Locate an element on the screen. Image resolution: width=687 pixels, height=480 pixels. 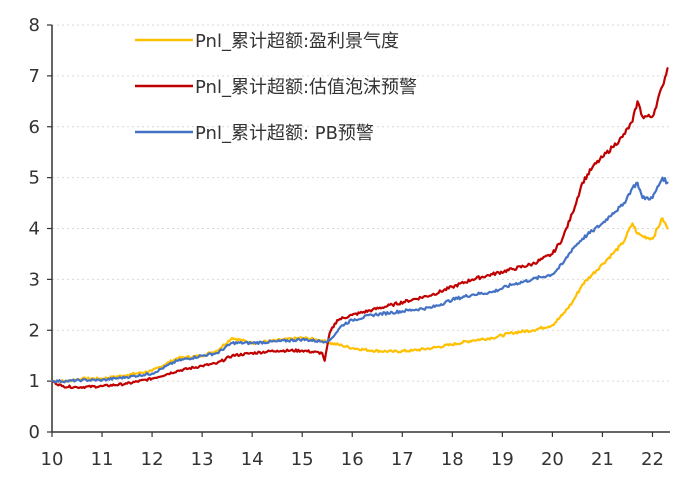
y-tick-label: 7 is located at coordinates (34, 76).